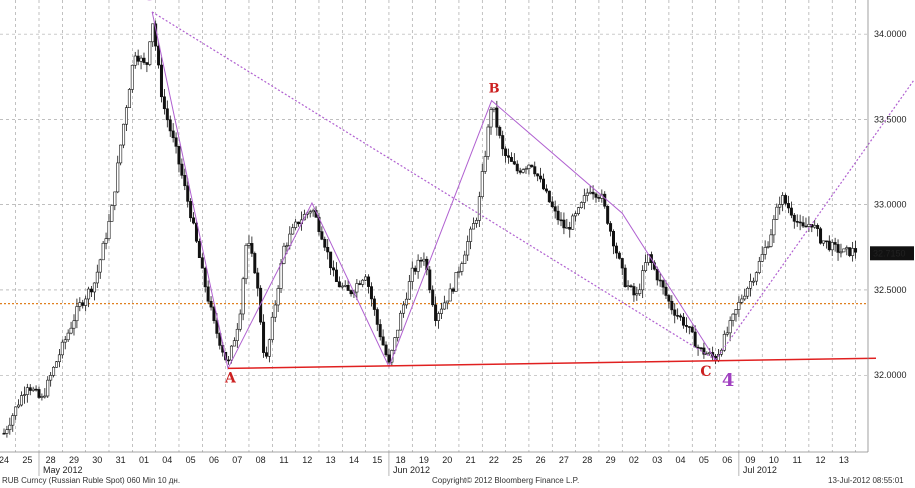 The image size is (915, 488). What do you see at coordinates (506, 480) in the screenshot?
I see `copyright-label: Copyright© 2012 Bloomberg Finance L.P.` at bounding box center [506, 480].